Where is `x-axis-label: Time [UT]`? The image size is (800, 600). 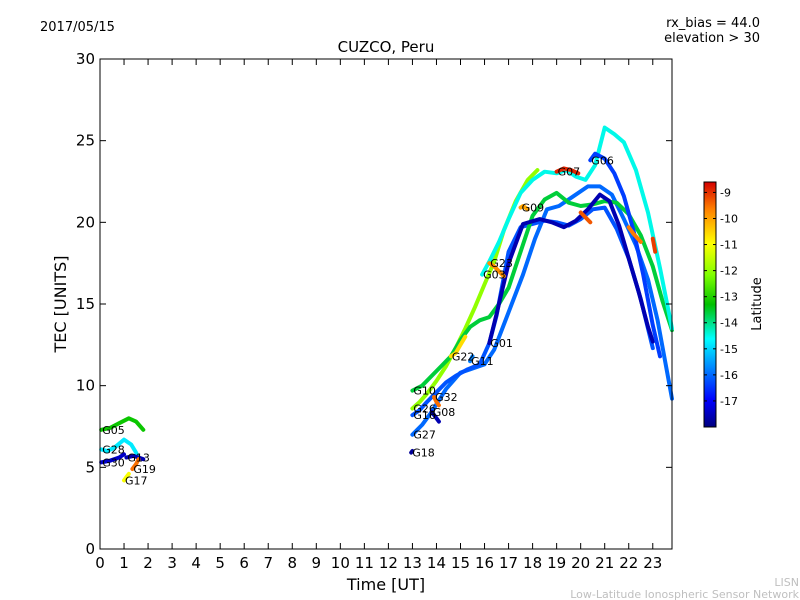
x-axis-label: Time [UT] is located at coordinates (385, 584).